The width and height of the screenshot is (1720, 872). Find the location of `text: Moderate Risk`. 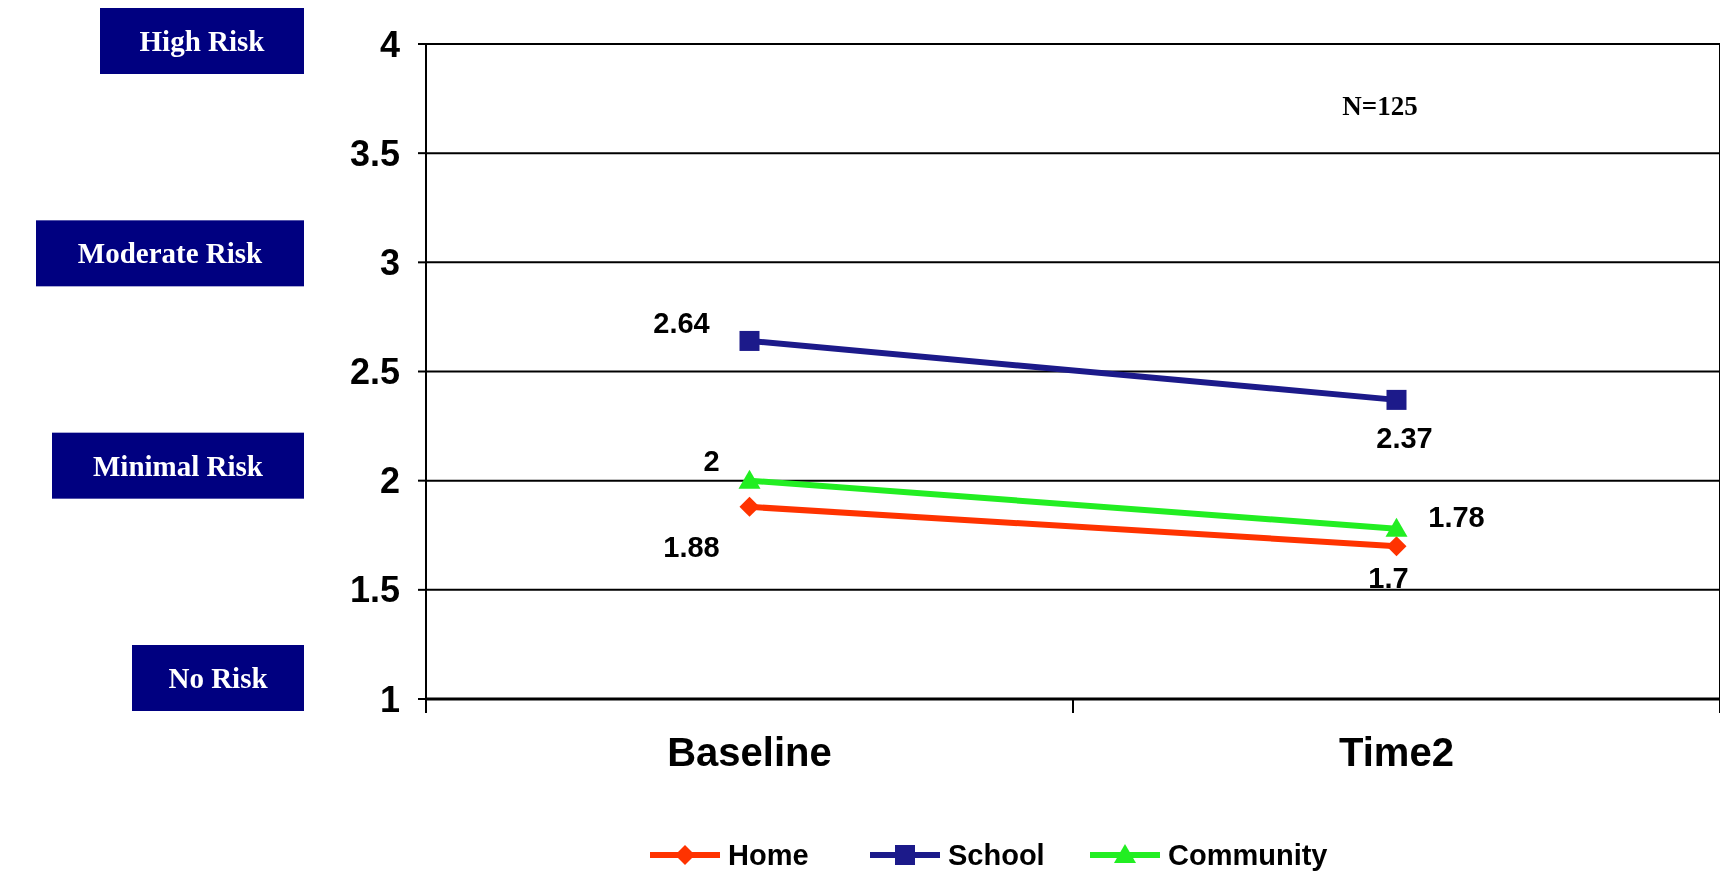

text: Moderate Risk is located at coordinates (170, 253).